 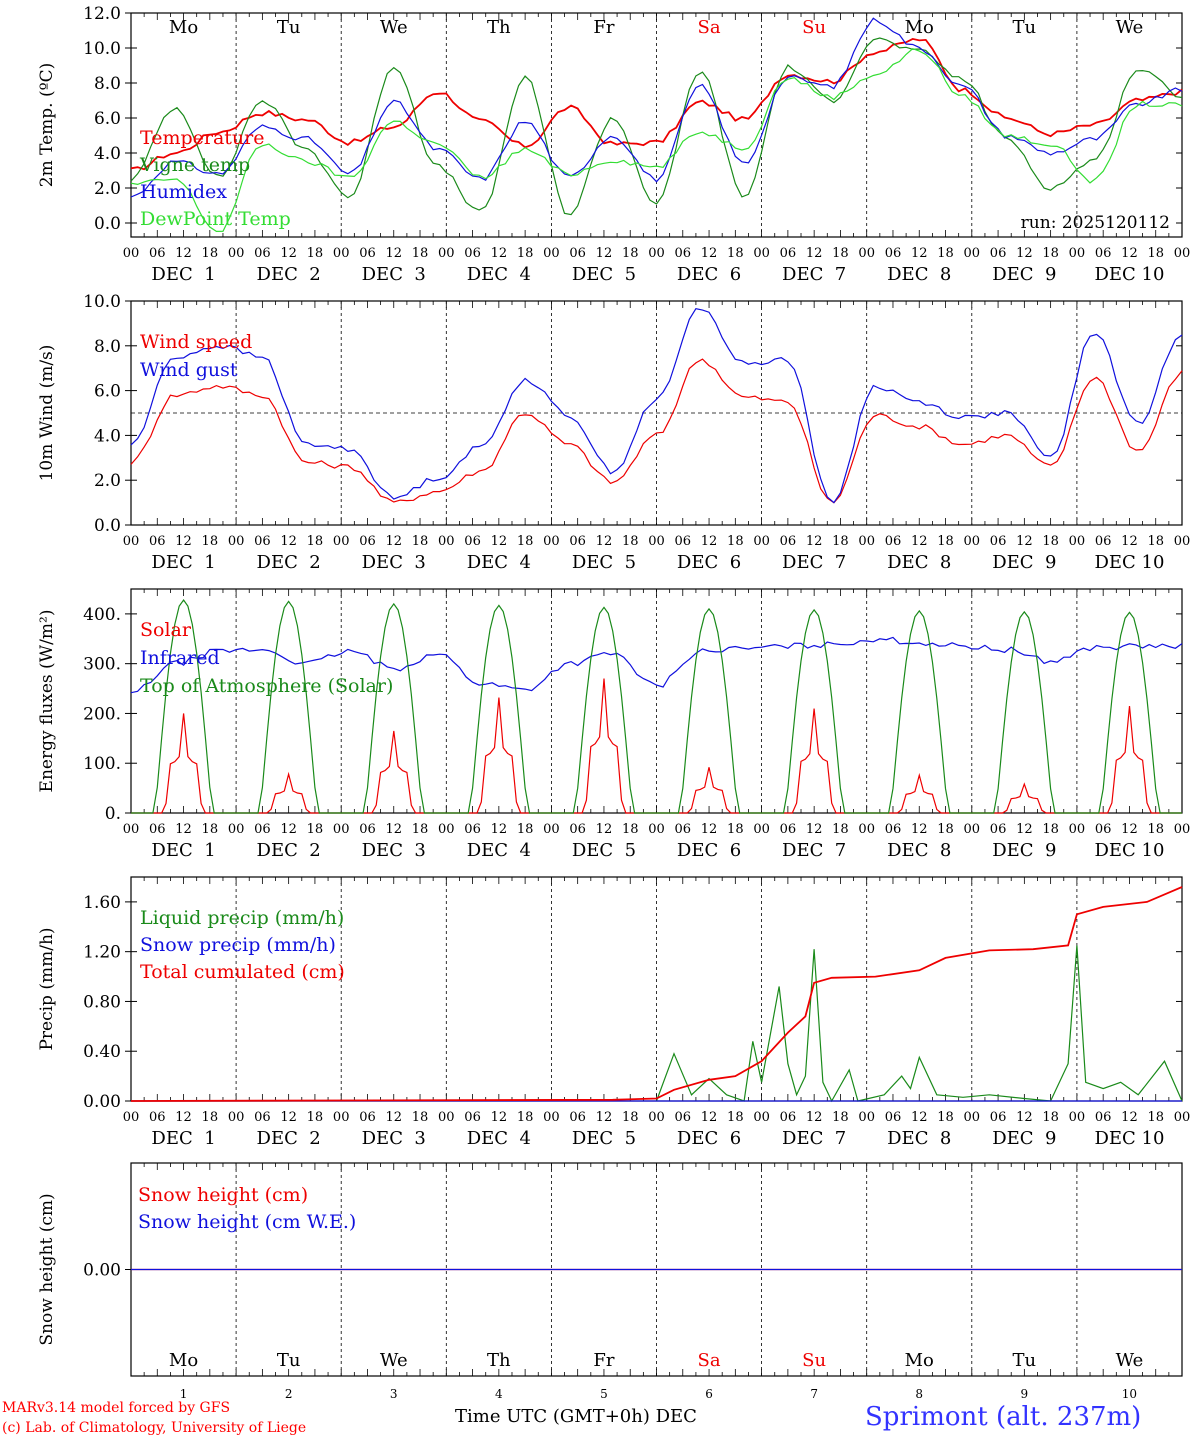 I want to click on series-line-total-cumulated-cm-, so click(x=656, y=994).